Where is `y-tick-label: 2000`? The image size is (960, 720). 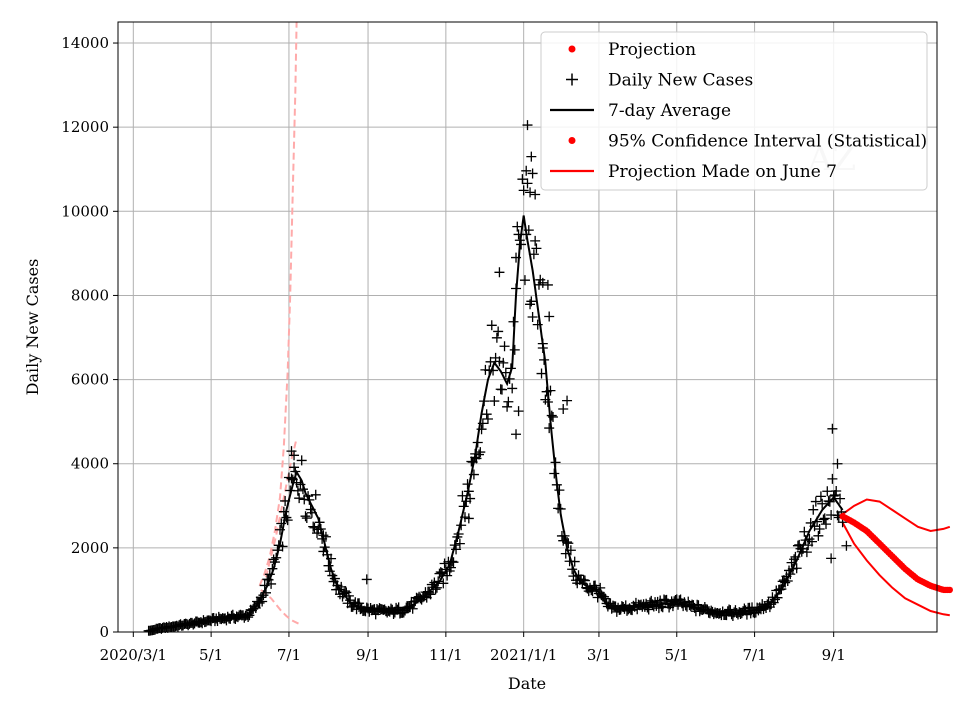 y-tick-label: 2000 is located at coordinates (90, 548).